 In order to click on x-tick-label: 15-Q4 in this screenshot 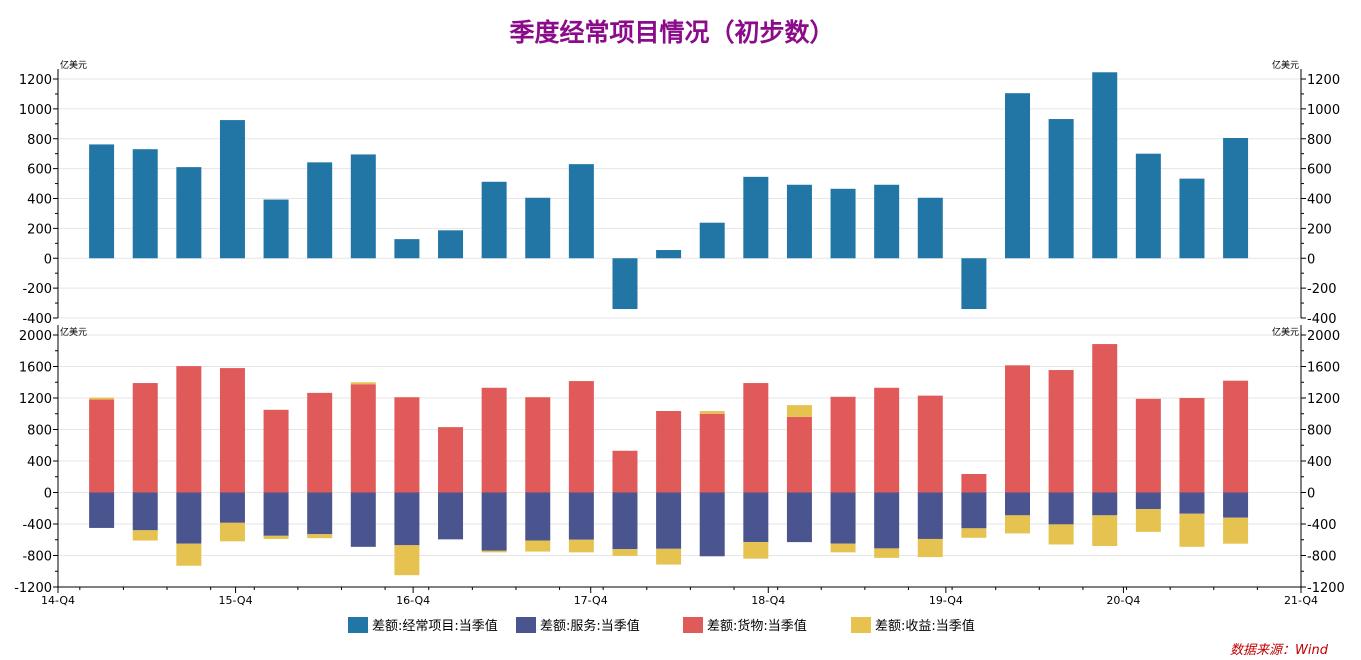, I will do `click(236, 600)`.